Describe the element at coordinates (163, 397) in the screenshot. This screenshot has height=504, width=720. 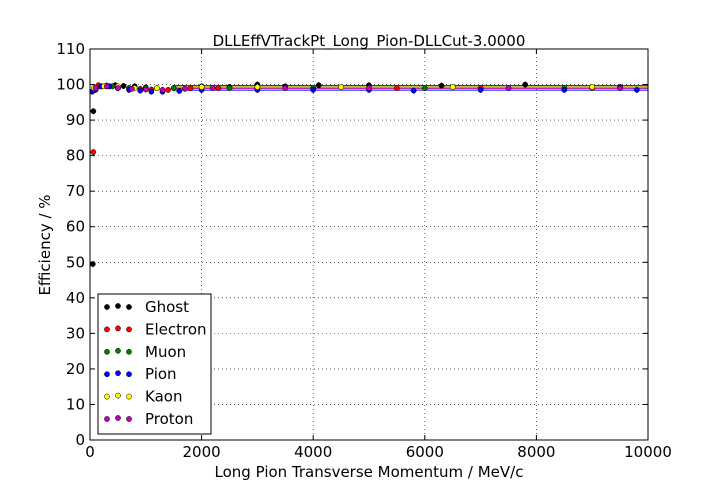
I see `legend-entry: Kaon` at that location.